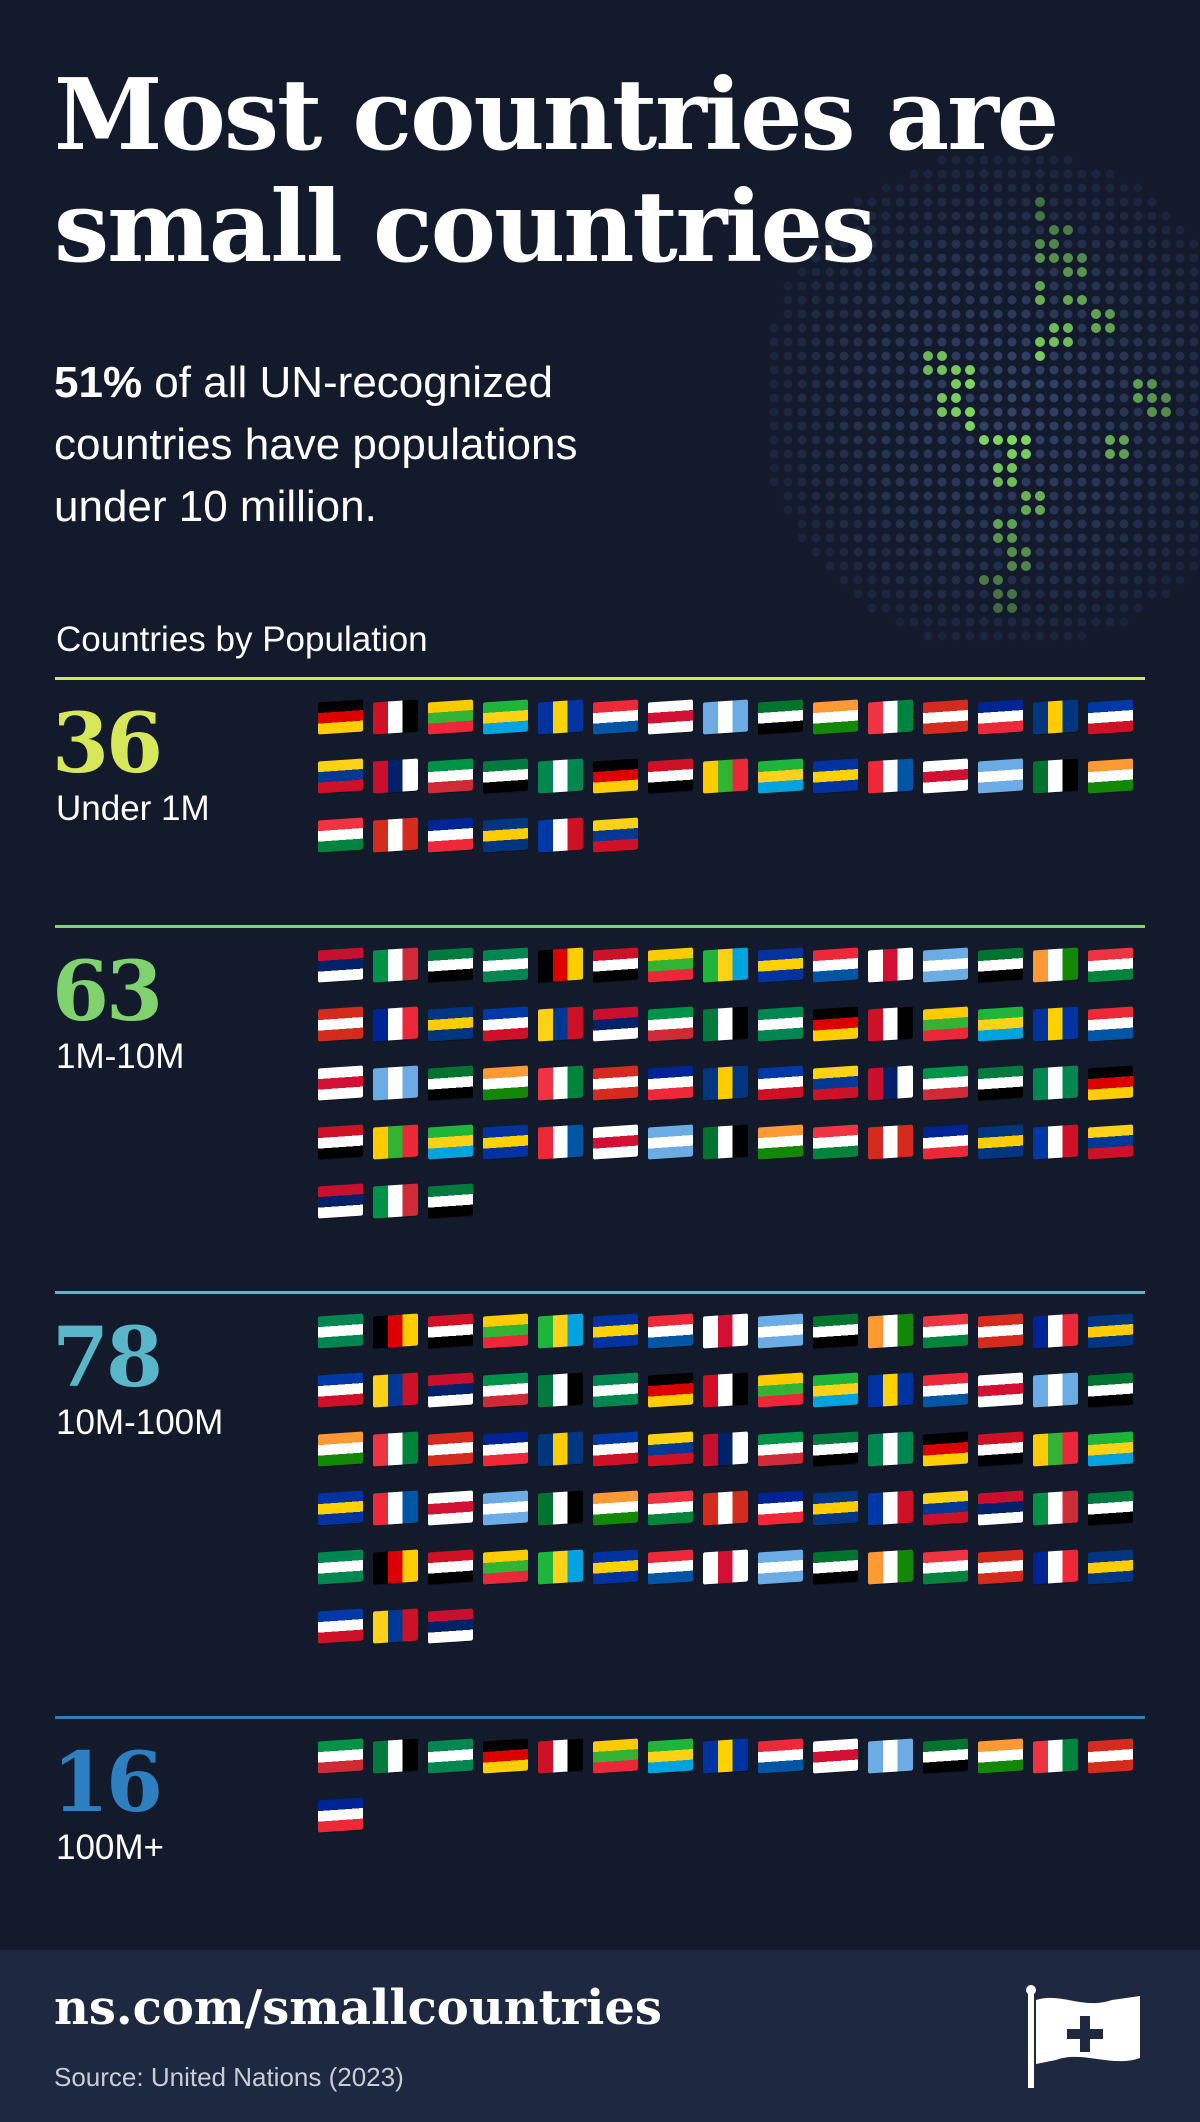  What do you see at coordinates (316, 444) in the screenshot?
I see `subtitle-line-2: countries have populations` at bounding box center [316, 444].